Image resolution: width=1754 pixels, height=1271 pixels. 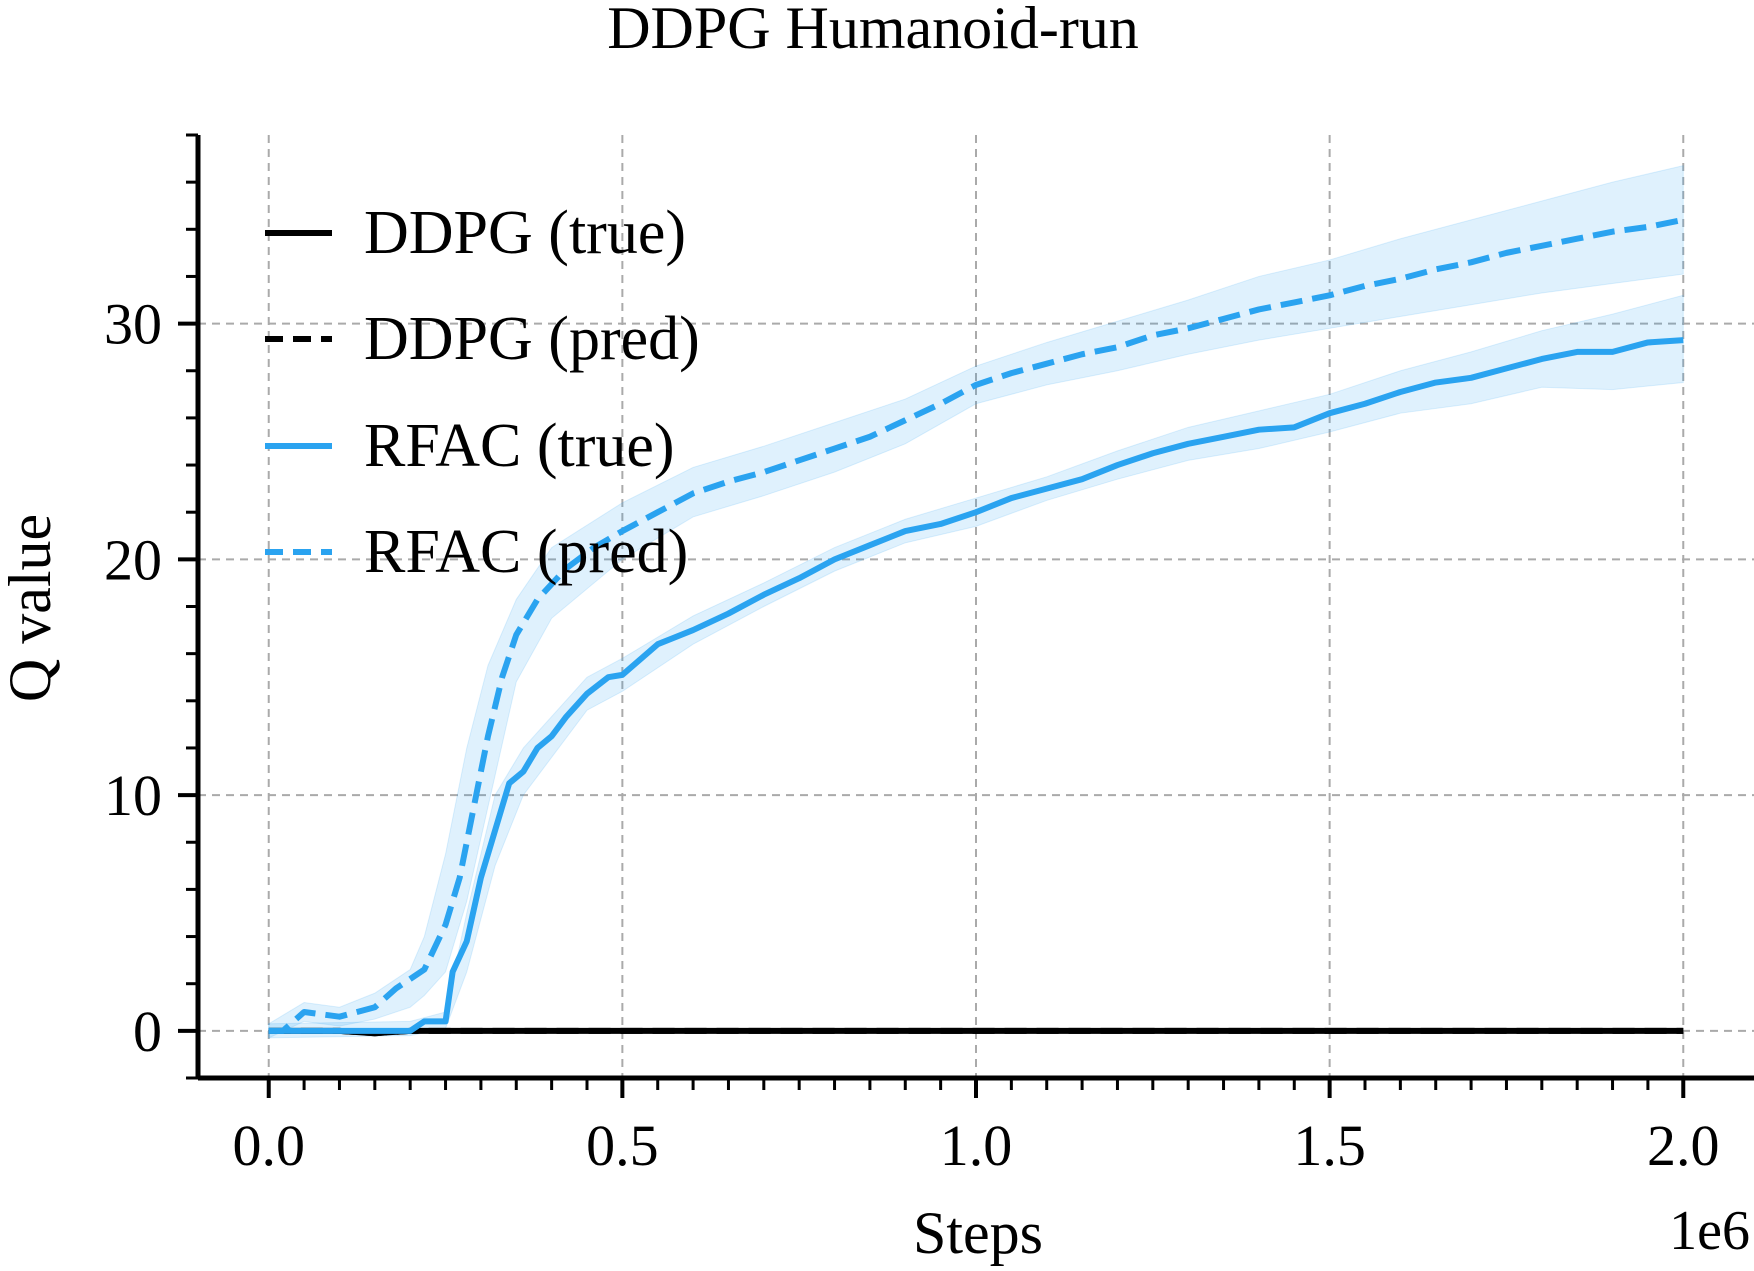 What do you see at coordinates (1709, 1231) in the screenshot?
I see `x-offset-label: 1e6` at bounding box center [1709, 1231].